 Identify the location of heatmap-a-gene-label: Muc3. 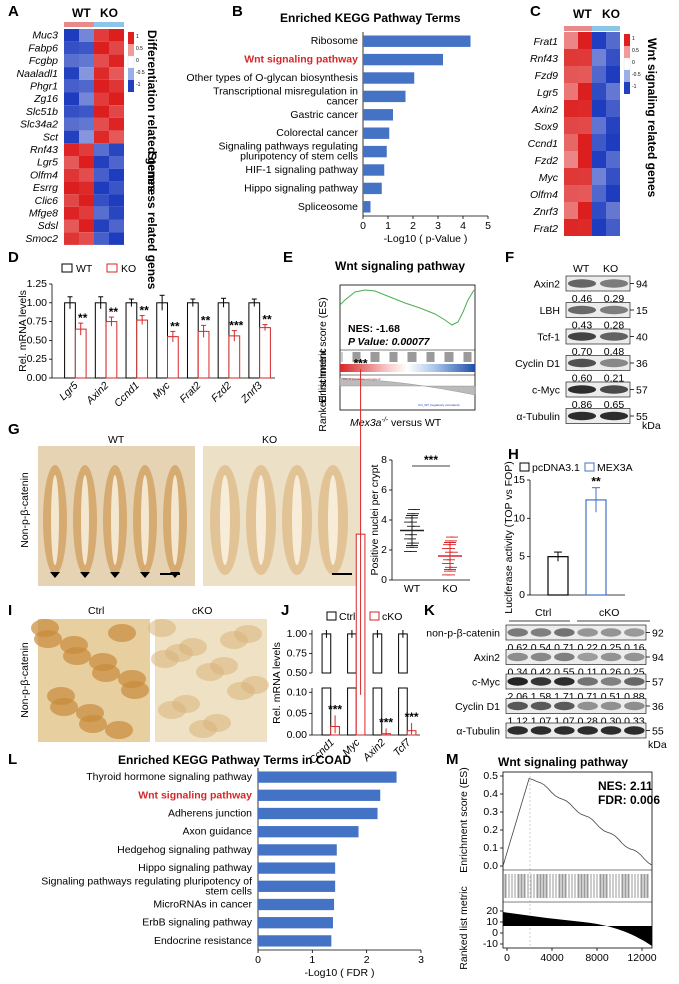
(45, 36).